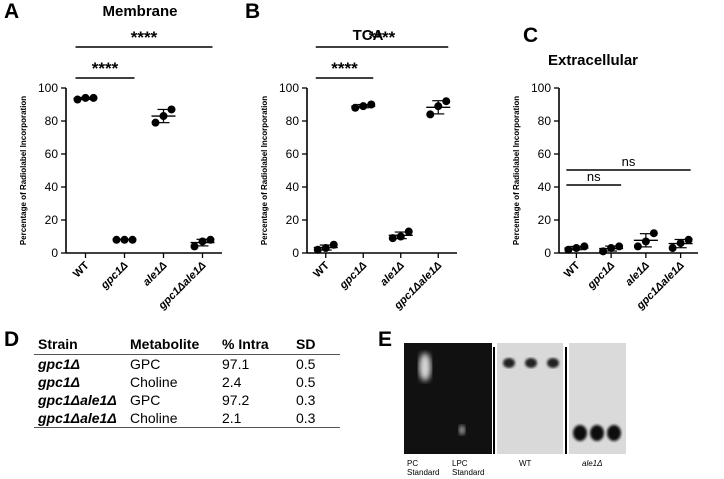 The width and height of the screenshot is (724, 479). Describe the element at coordinates (306, 400) in the screenshot. I see `cell-sd: 0.3` at that location.